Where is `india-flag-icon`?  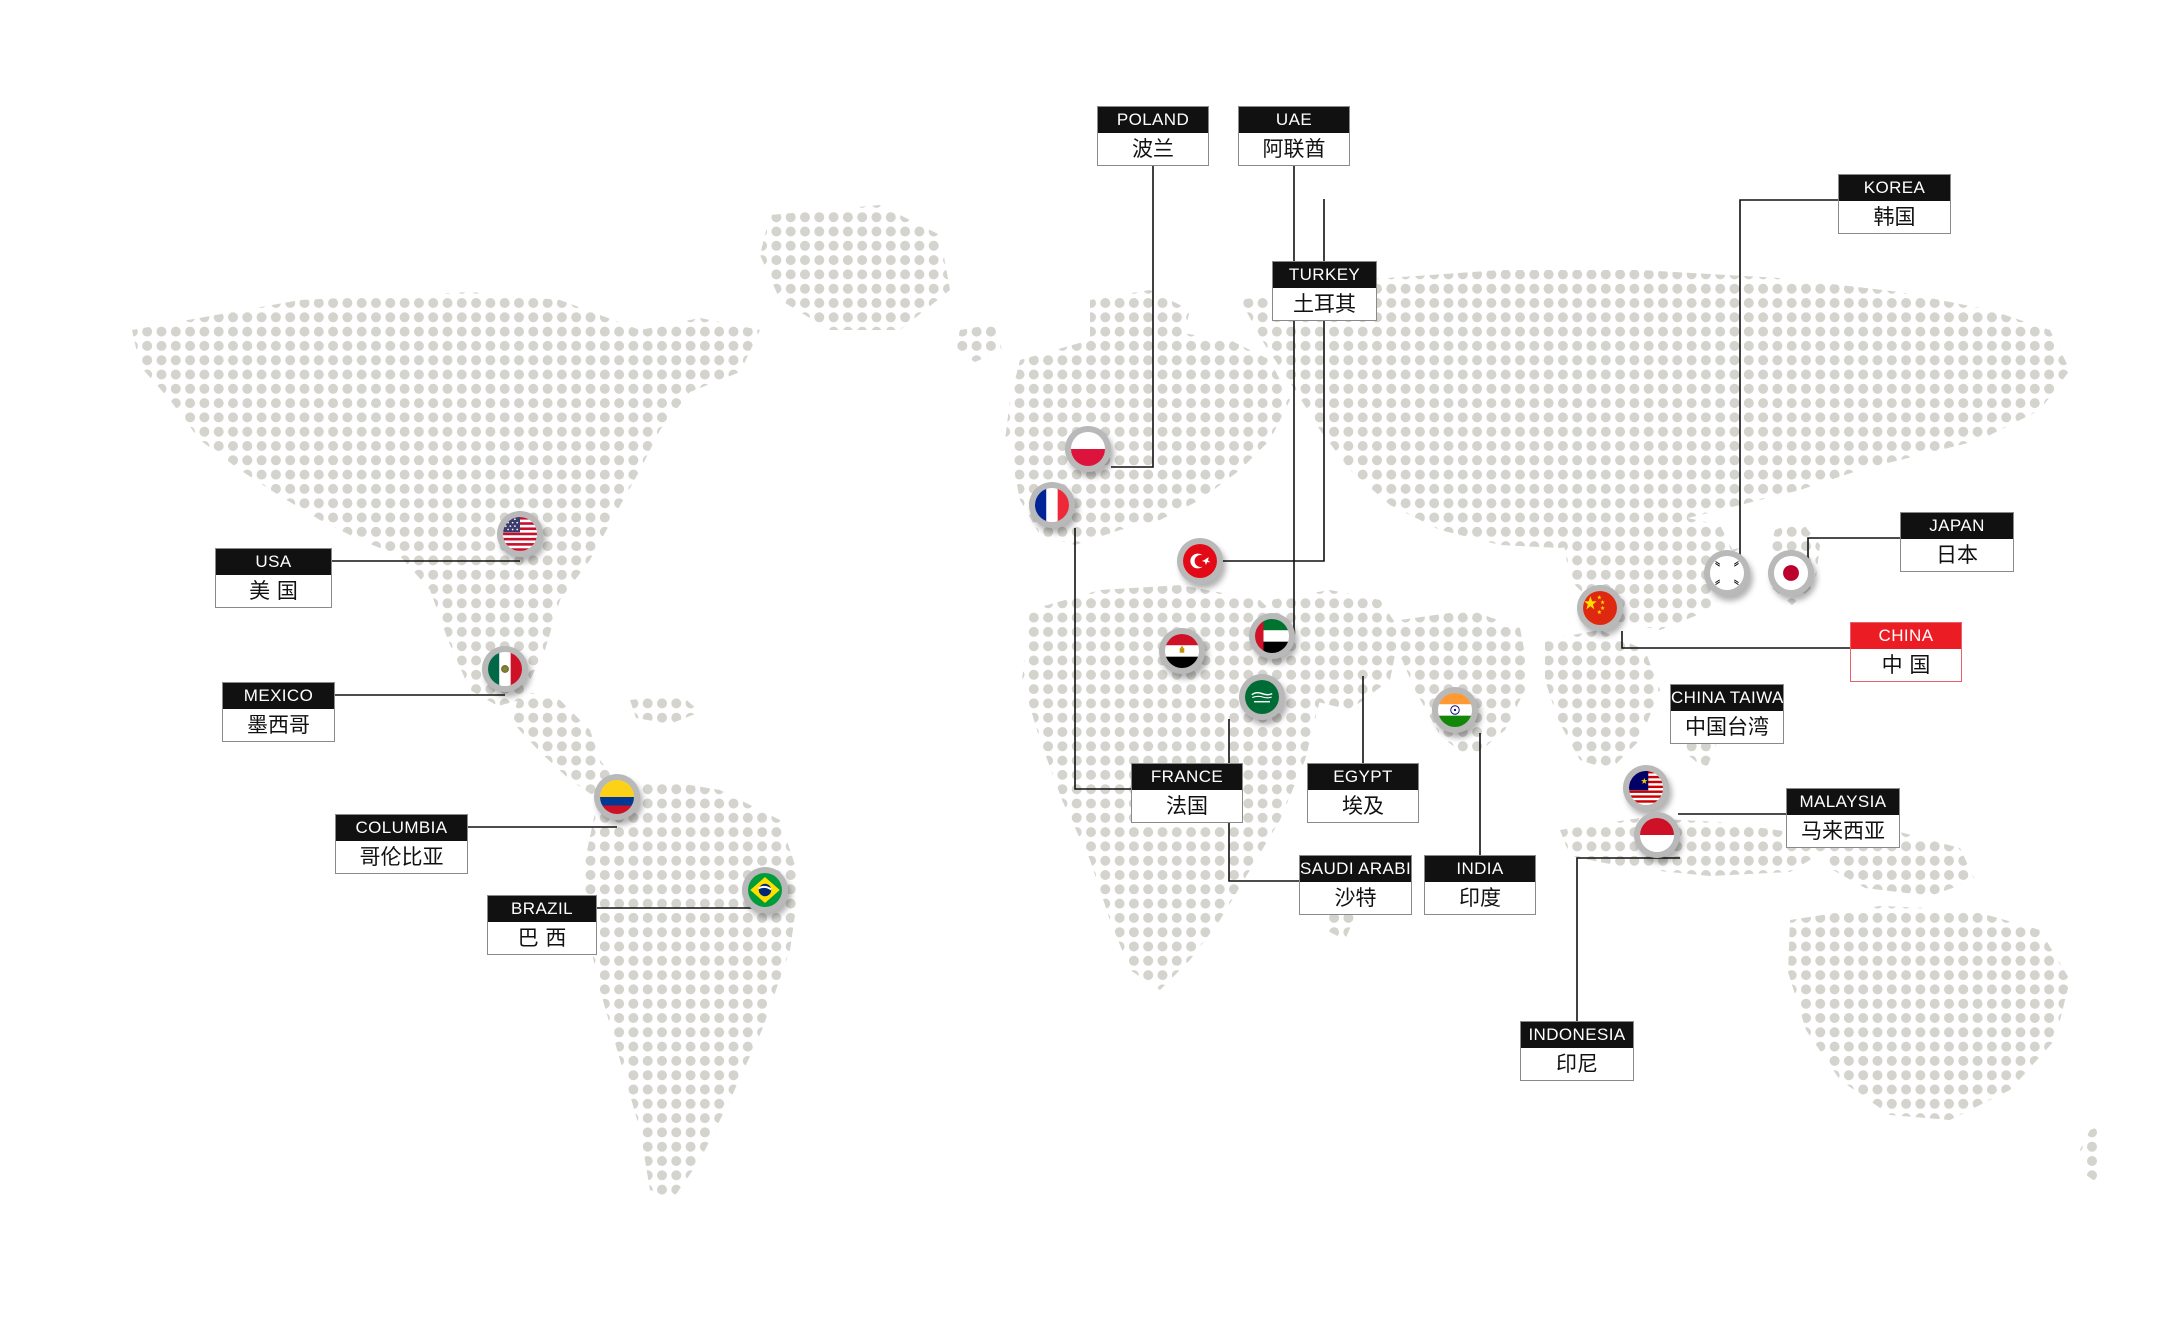 india-flag-icon is located at coordinates (1455, 710).